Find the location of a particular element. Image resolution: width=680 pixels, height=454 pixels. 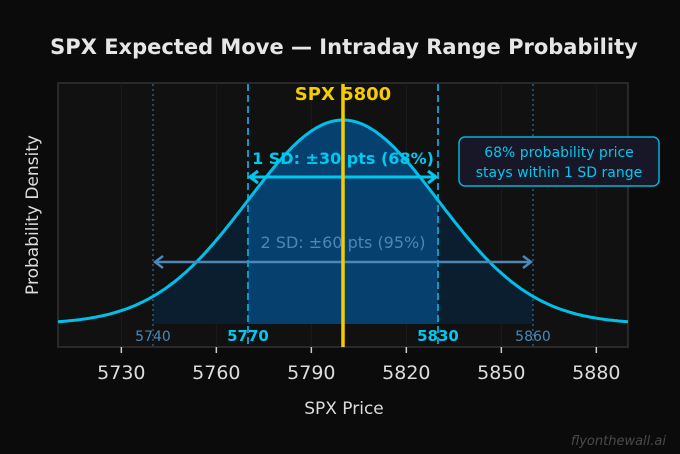

y-axis-label: Probability Density is located at coordinates (33, 215).